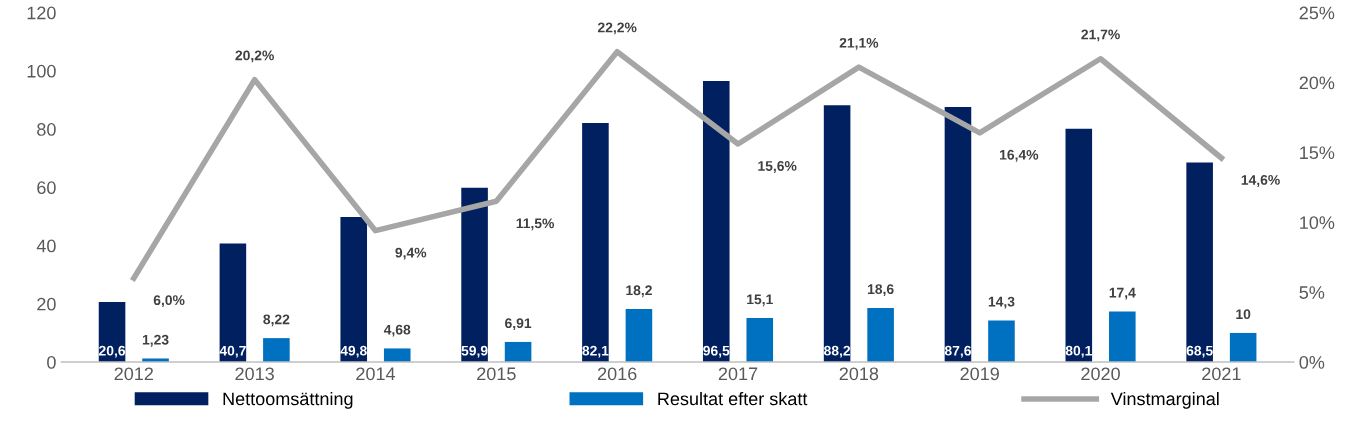  Describe the element at coordinates (46, 304) in the screenshot. I see `y-tick-label: 20` at that location.